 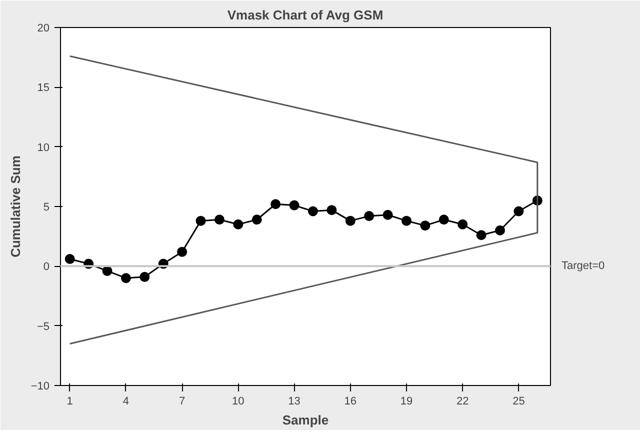 What do you see at coordinates (583, 266) in the screenshot?
I see `ref-line-label: Target=0` at bounding box center [583, 266].